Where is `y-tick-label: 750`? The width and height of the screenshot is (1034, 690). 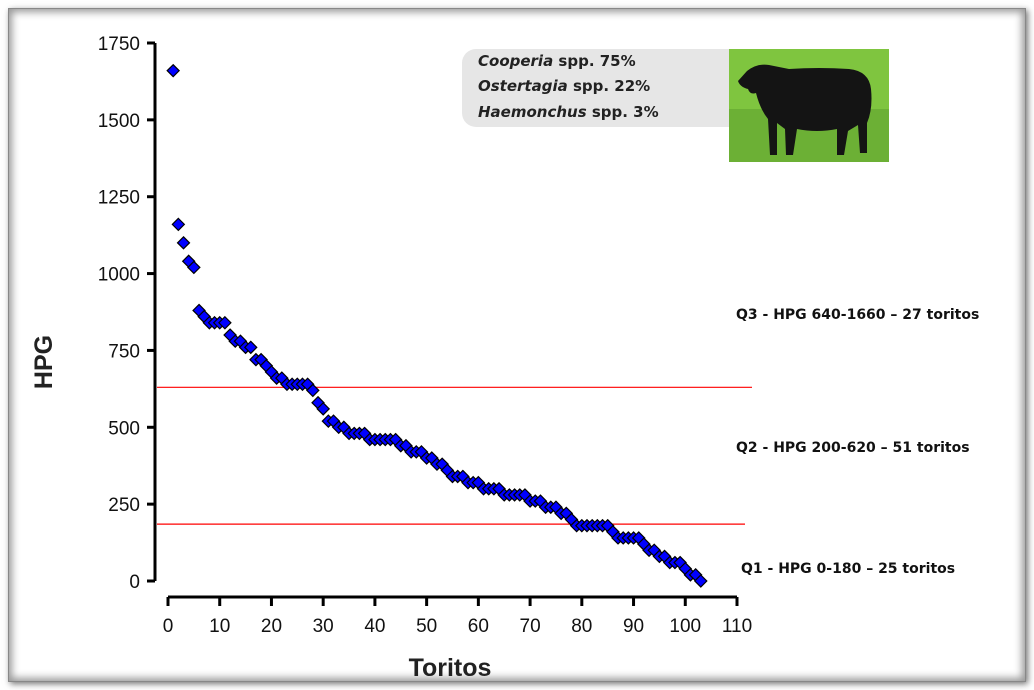 y-tick-label: 750 is located at coordinates (124, 351).